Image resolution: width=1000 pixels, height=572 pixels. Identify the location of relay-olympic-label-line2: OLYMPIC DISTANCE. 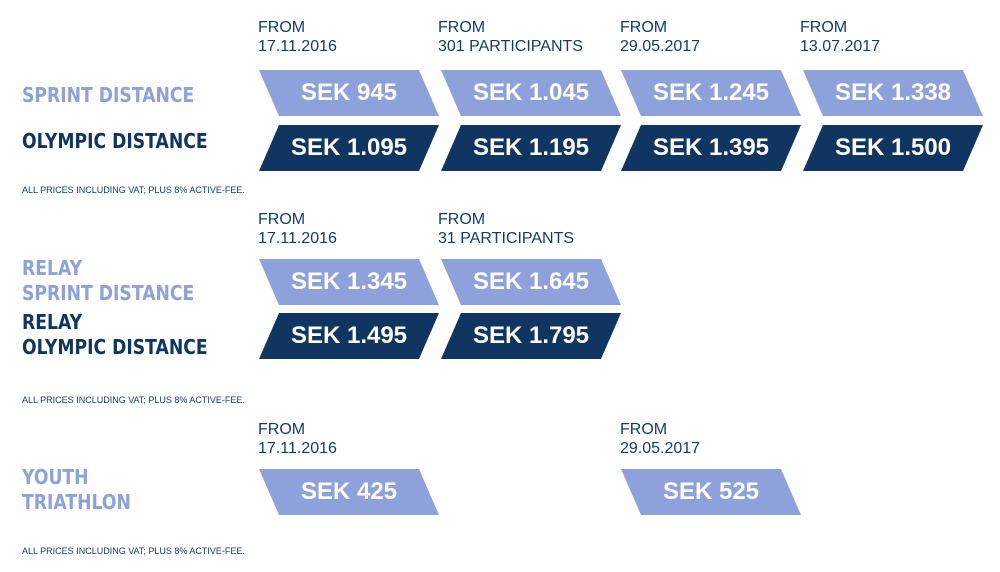
(115, 347).